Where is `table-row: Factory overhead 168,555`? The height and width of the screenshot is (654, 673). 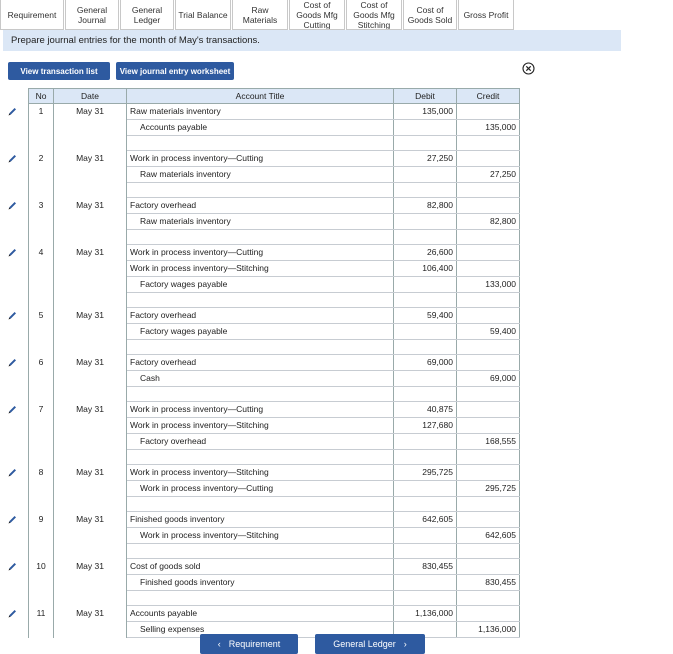 table-row: Factory overhead 168,555 is located at coordinates (262, 441).